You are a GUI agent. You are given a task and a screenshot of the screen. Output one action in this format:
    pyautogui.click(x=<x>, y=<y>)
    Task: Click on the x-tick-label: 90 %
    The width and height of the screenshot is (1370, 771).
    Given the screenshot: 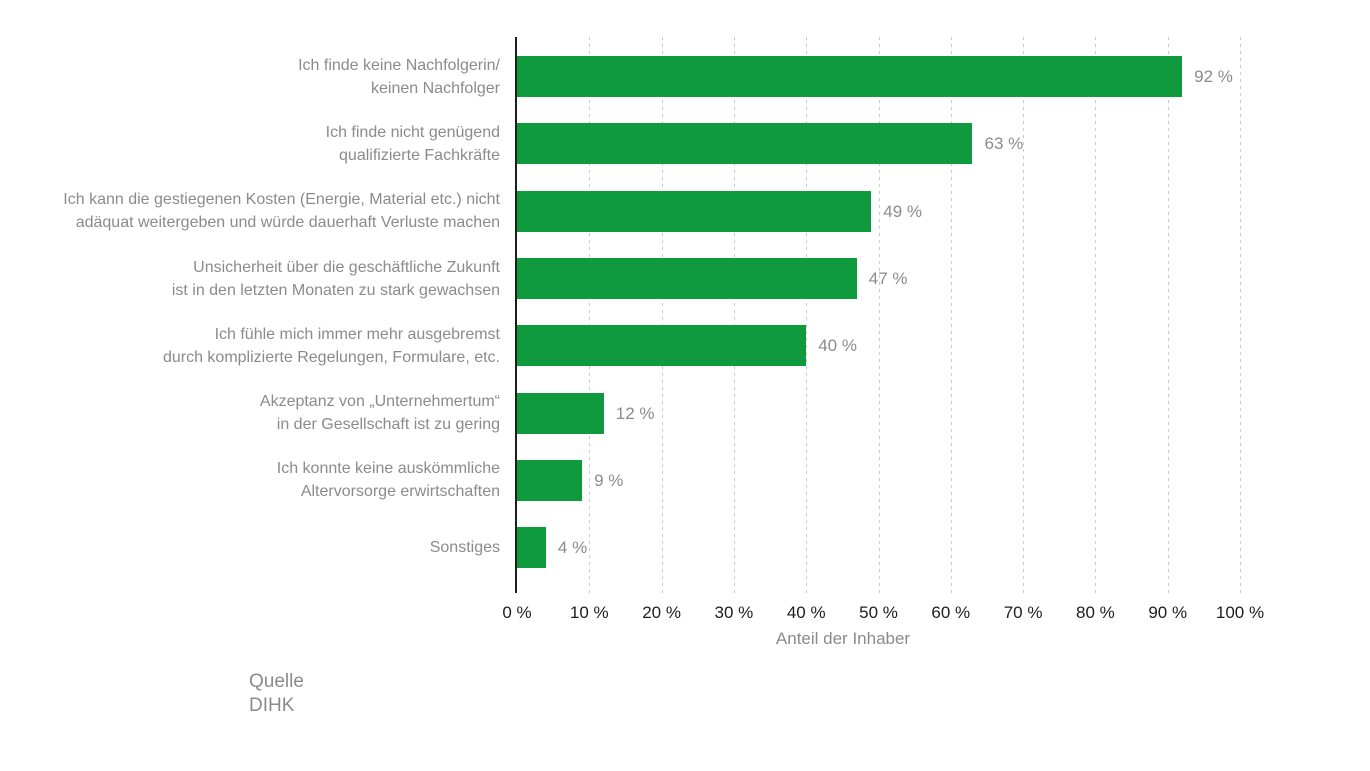 What is the action you would take?
    pyautogui.click(x=1168, y=612)
    